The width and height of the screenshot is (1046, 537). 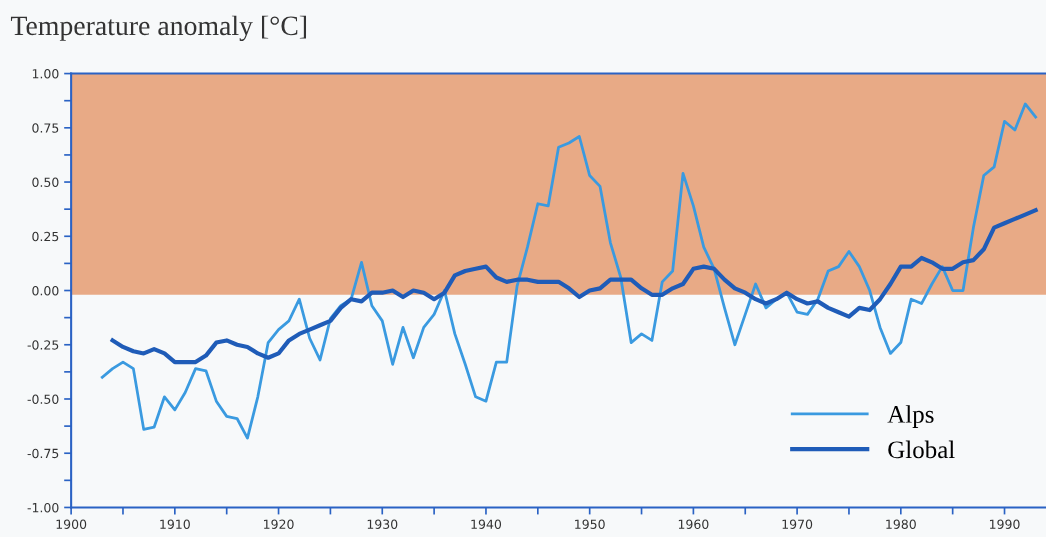 What do you see at coordinates (382, 524) in the screenshot?
I see `x-tick-label: 1930` at bounding box center [382, 524].